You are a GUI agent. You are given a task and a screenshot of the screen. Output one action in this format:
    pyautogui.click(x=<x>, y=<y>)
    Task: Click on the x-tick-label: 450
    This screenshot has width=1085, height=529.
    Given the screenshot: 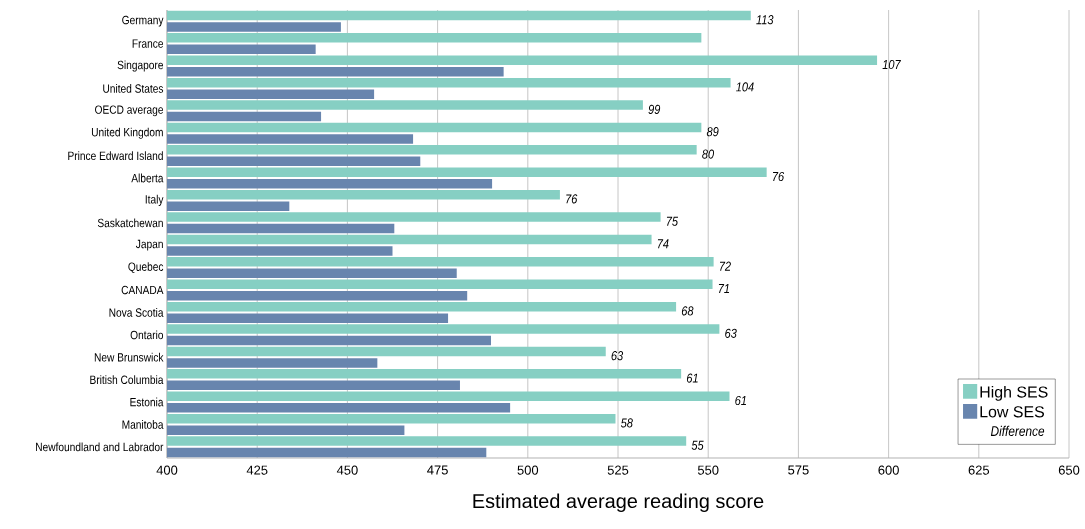 What is the action you would take?
    pyautogui.click(x=347, y=470)
    